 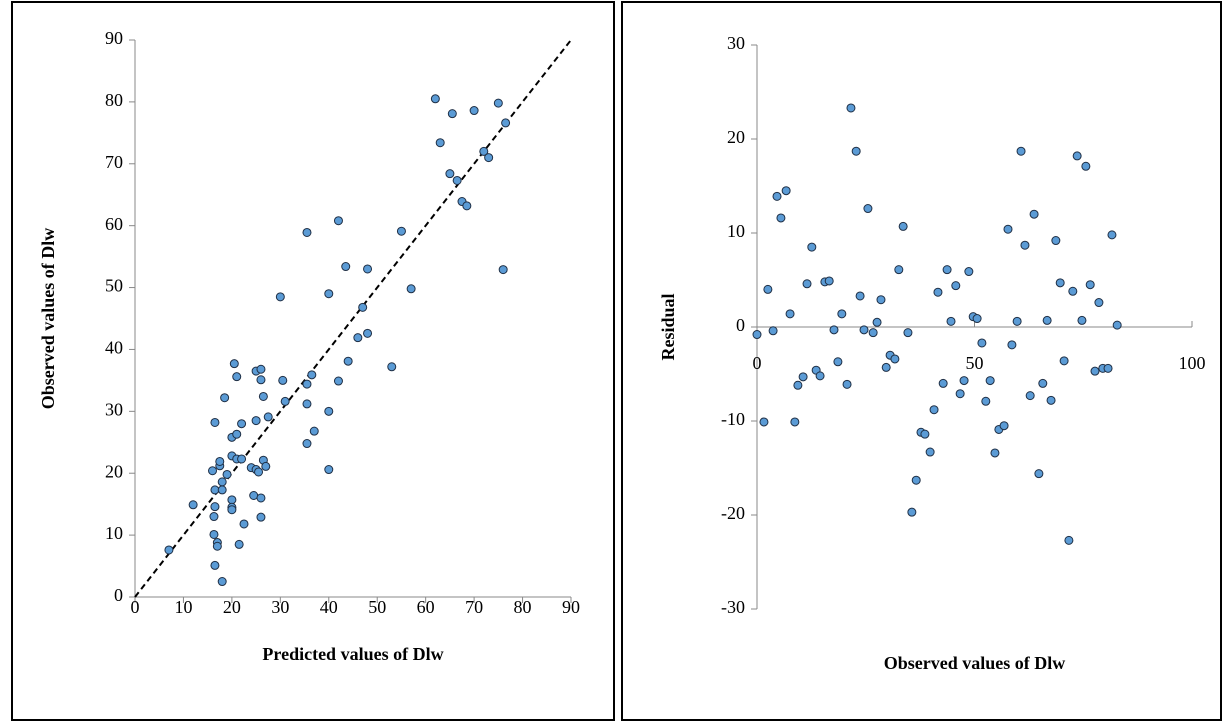 What do you see at coordinates (377, 607) in the screenshot?
I see `x-tick-label: 50` at bounding box center [377, 607].